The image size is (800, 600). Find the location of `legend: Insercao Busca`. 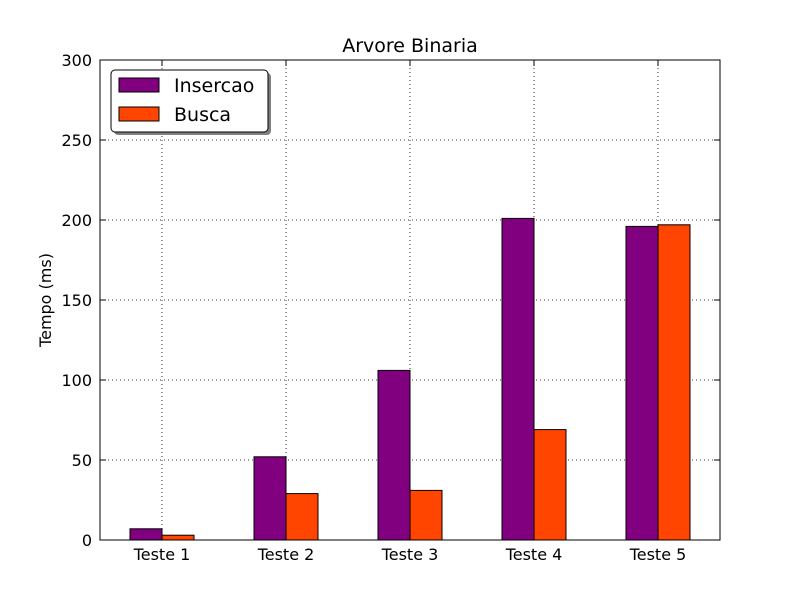

legend: Insercao Busca is located at coordinates (190, 102).